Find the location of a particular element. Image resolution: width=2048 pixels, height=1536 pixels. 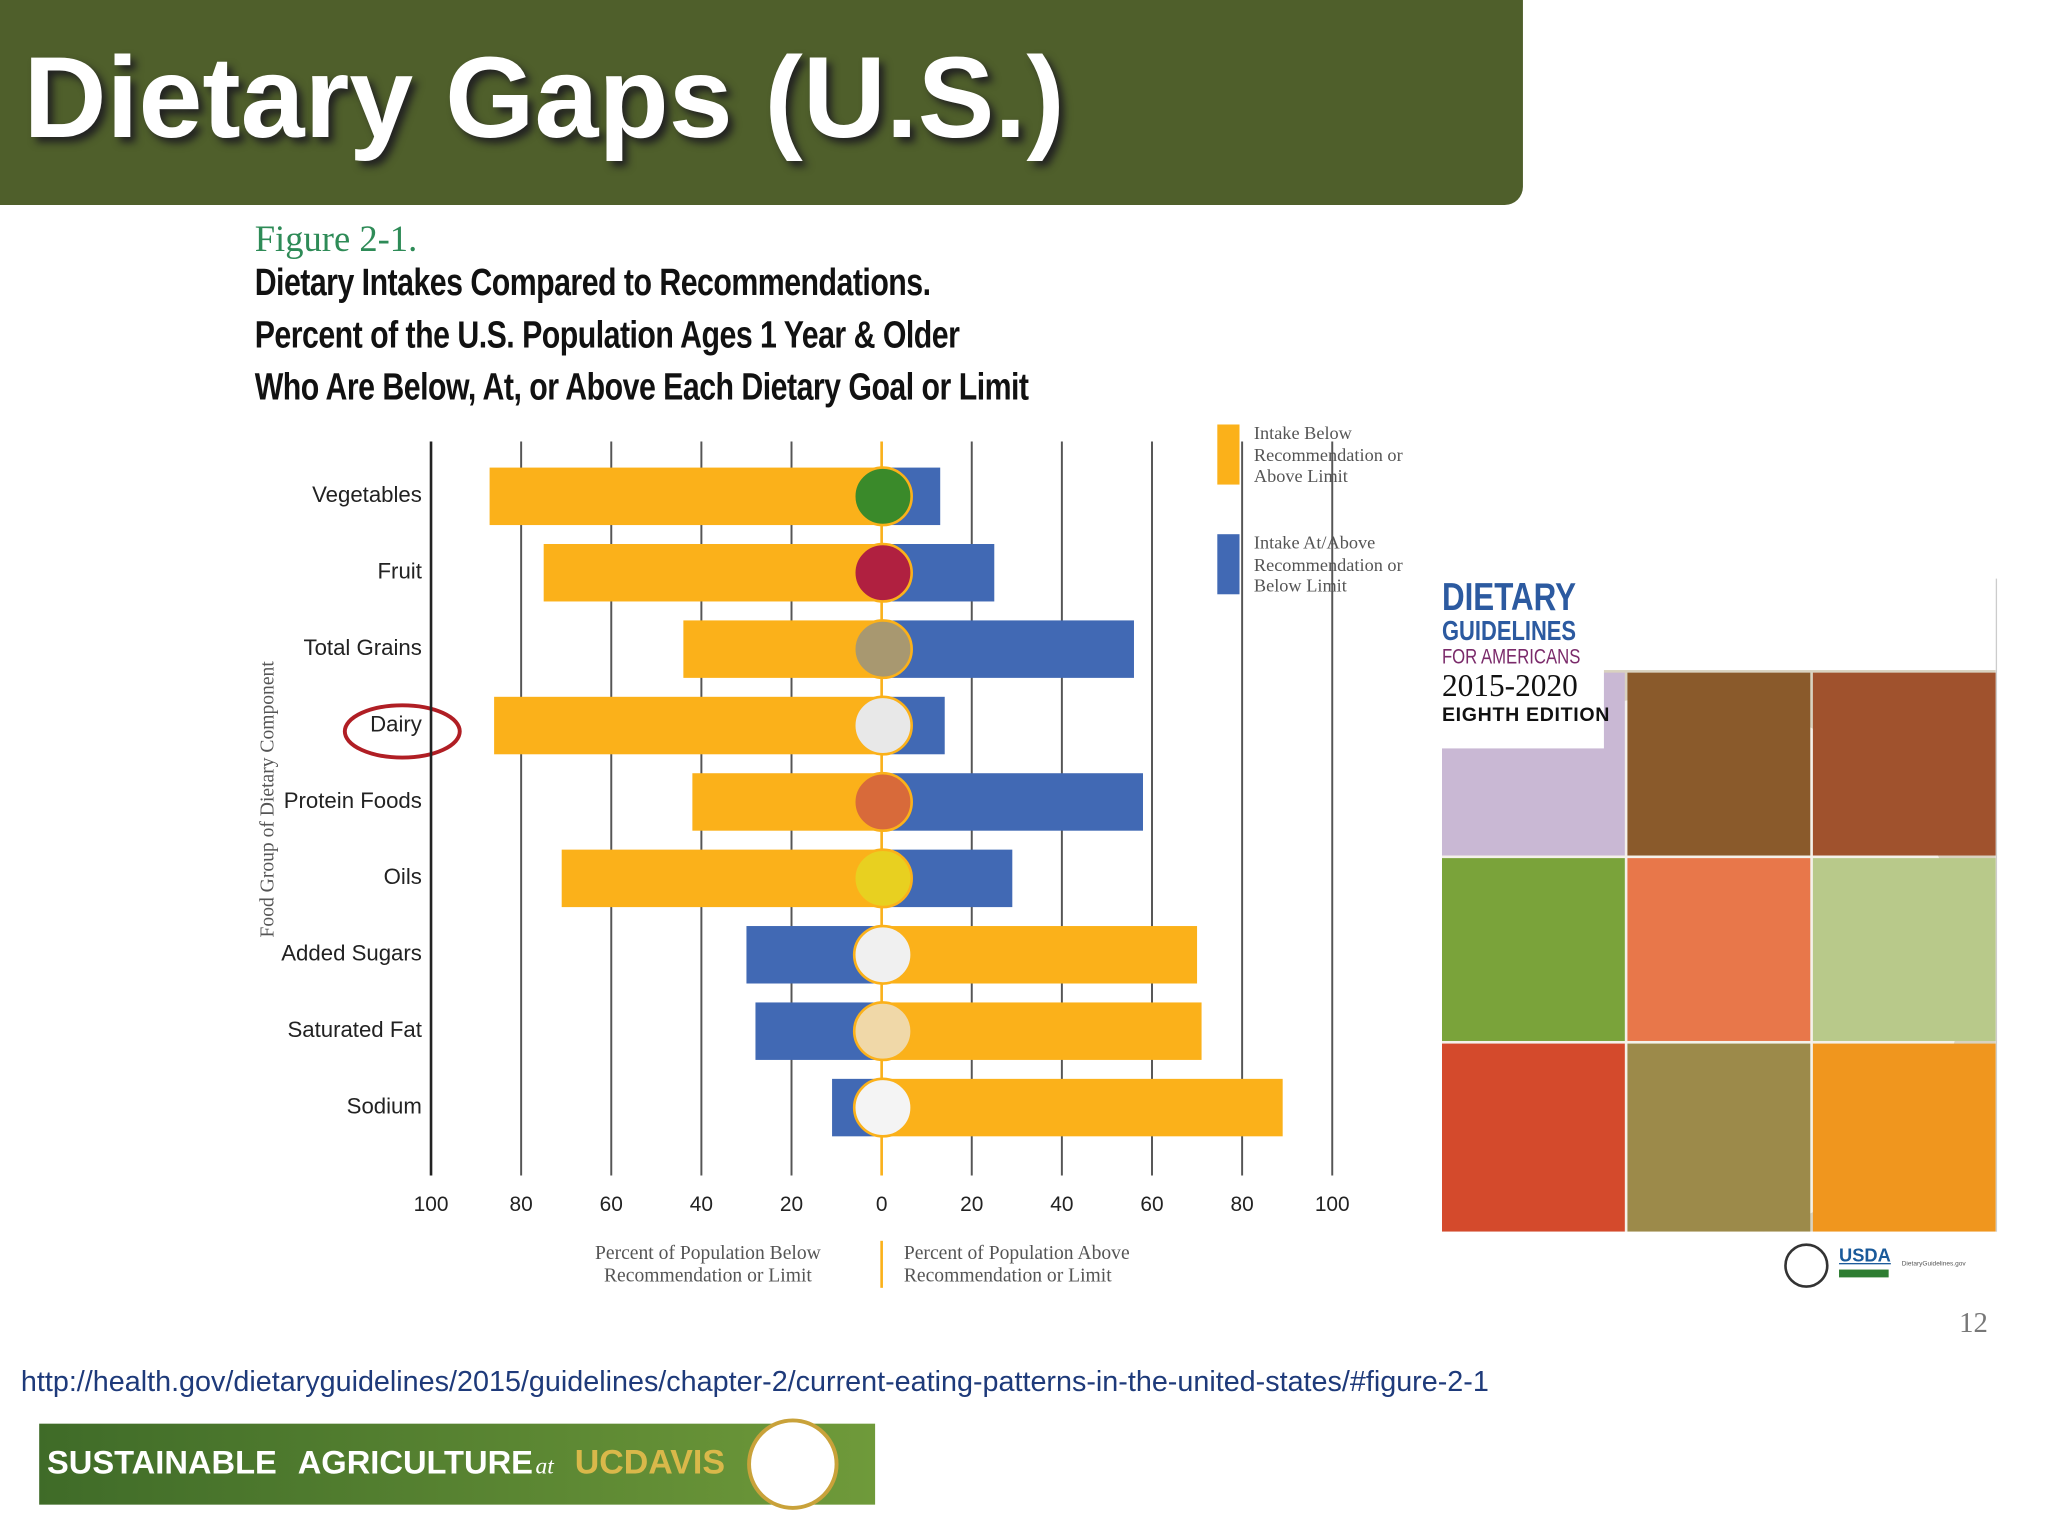

hhs-seal is located at coordinates (1806, 1265).